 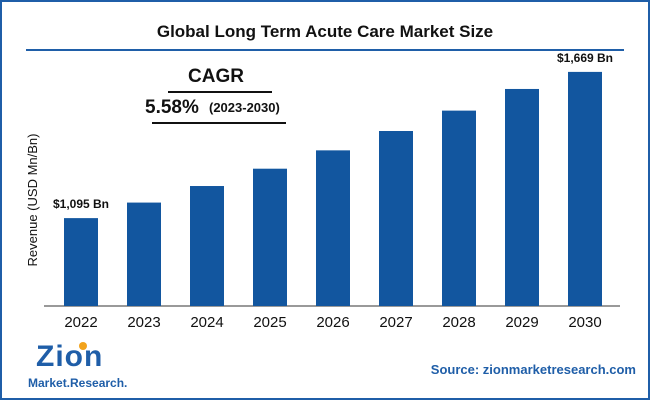 I want to click on cagr-divider-top, so click(x=220, y=92).